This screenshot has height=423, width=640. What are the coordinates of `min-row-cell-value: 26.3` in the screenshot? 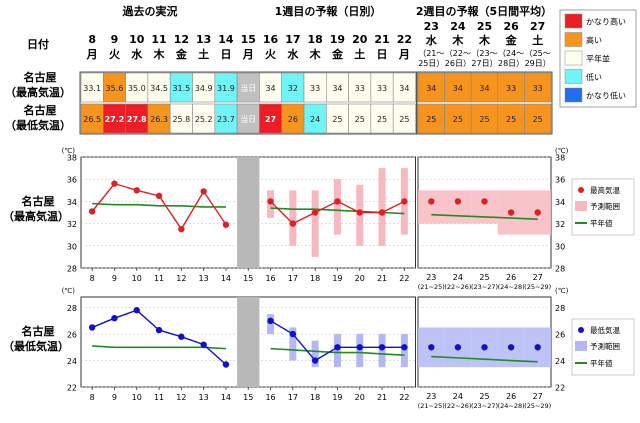 It's located at (159, 119).